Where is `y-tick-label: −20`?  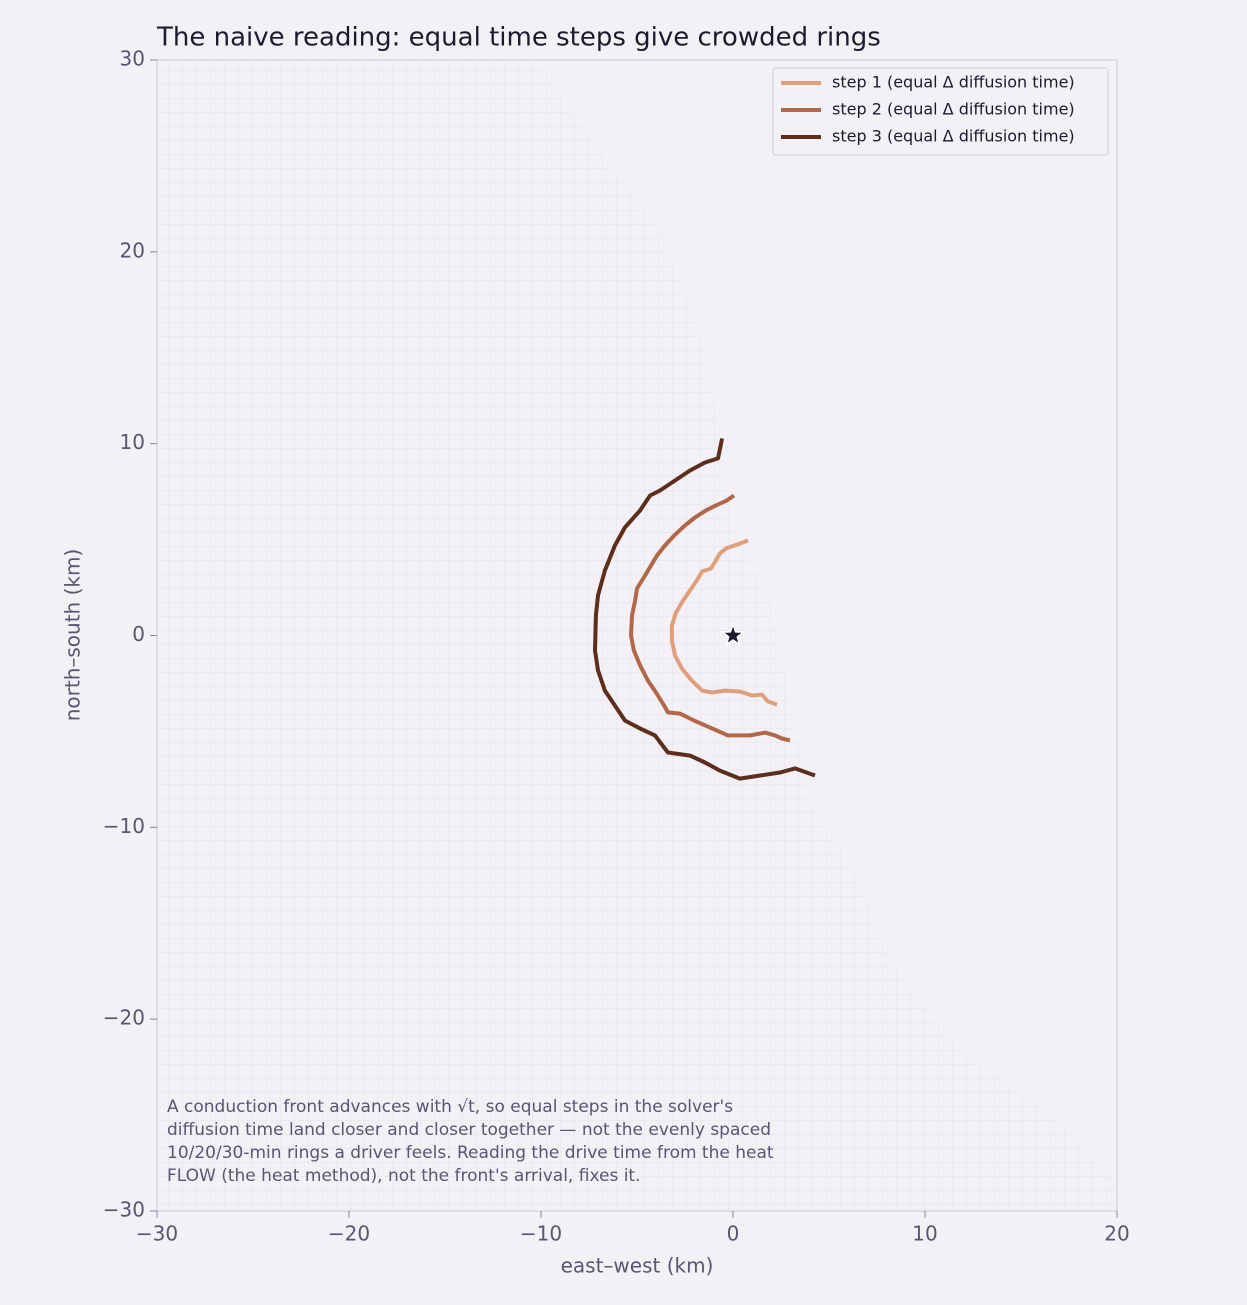 y-tick-label: −20 is located at coordinates (124, 1018).